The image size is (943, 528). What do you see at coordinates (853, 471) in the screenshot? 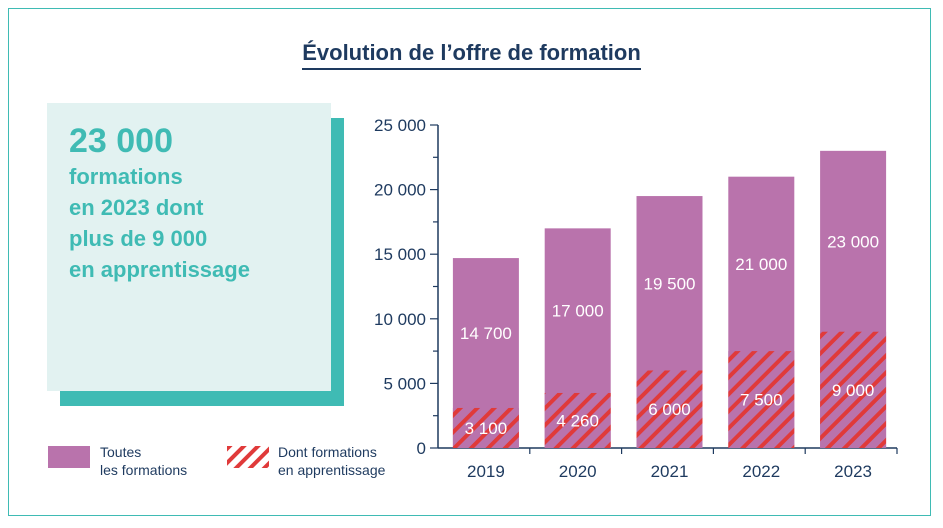
I see `x-tick-label-2023: 2023` at bounding box center [853, 471].